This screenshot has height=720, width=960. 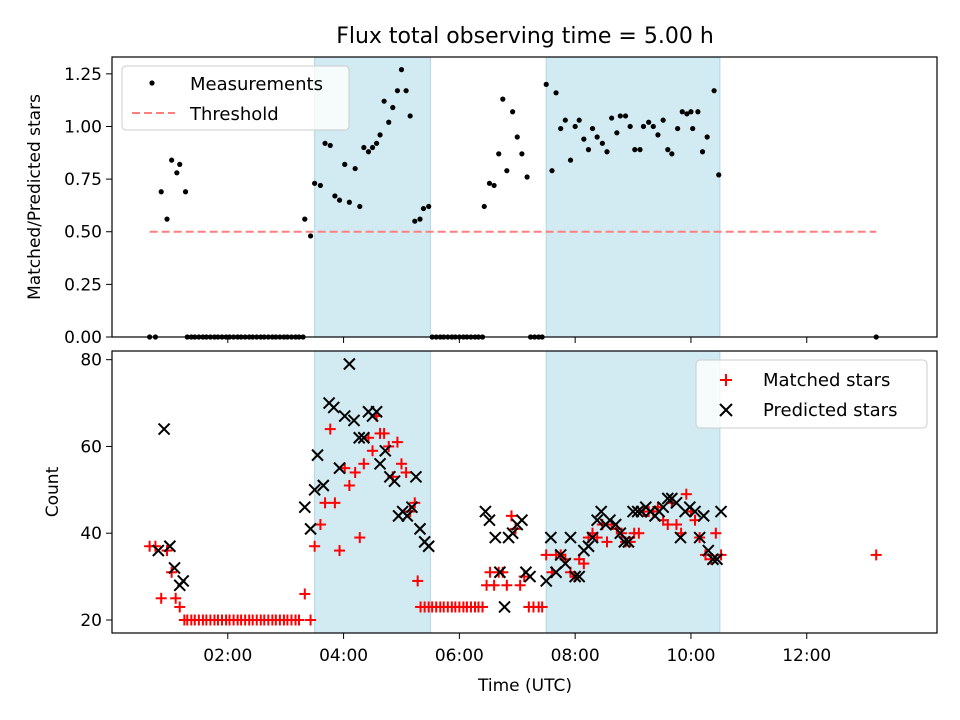 I want to click on legend-measurements-label: Measurements, so click(x=256, y=84).